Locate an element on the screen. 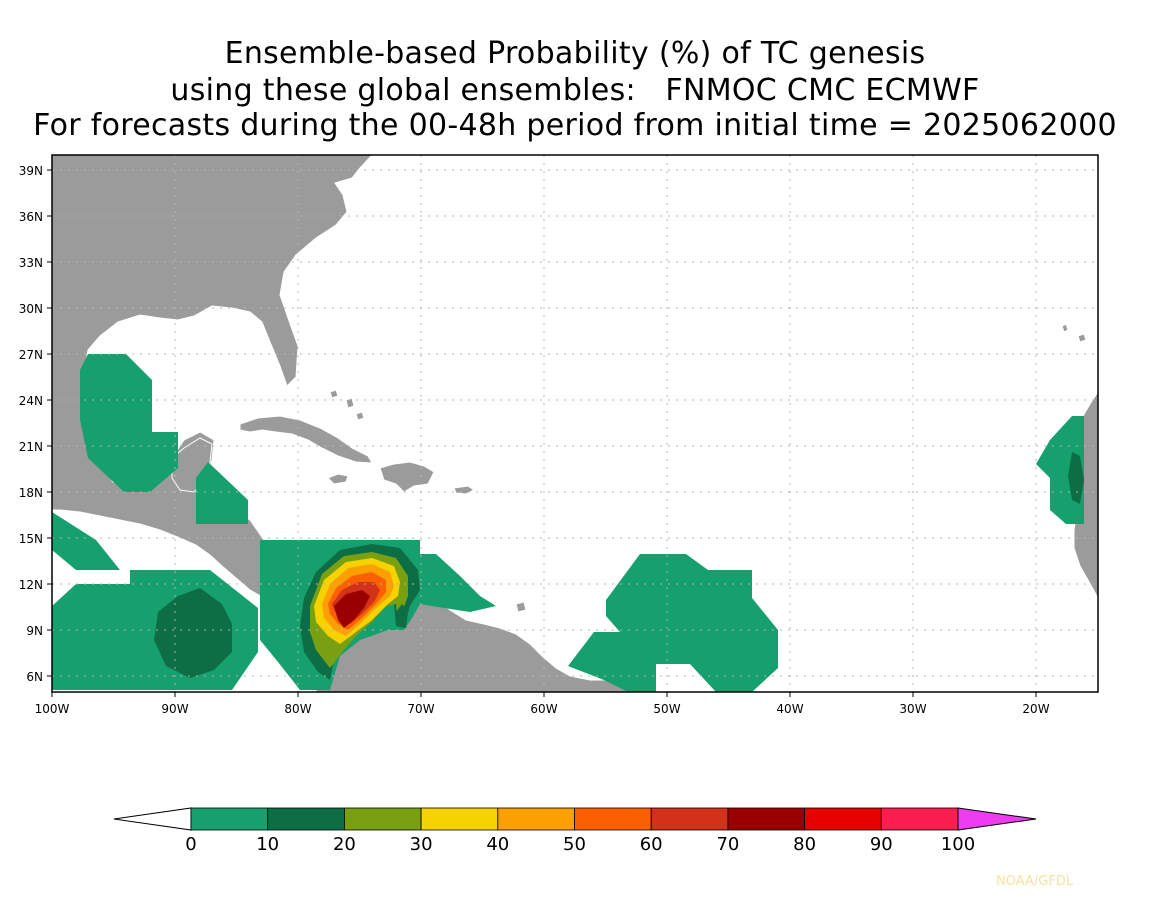  lon-label: 70W is located at coordinates (420, 709).